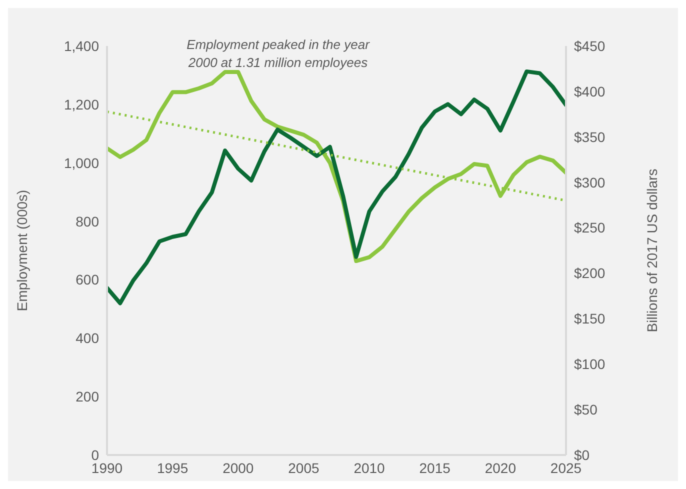 Image resolution: width=686 pixels, height=489 pixels. What do you see at coordinates (590, 182) in the screenshot?
I see `y2-tick-label: $300` at bounding box center [590, 182].